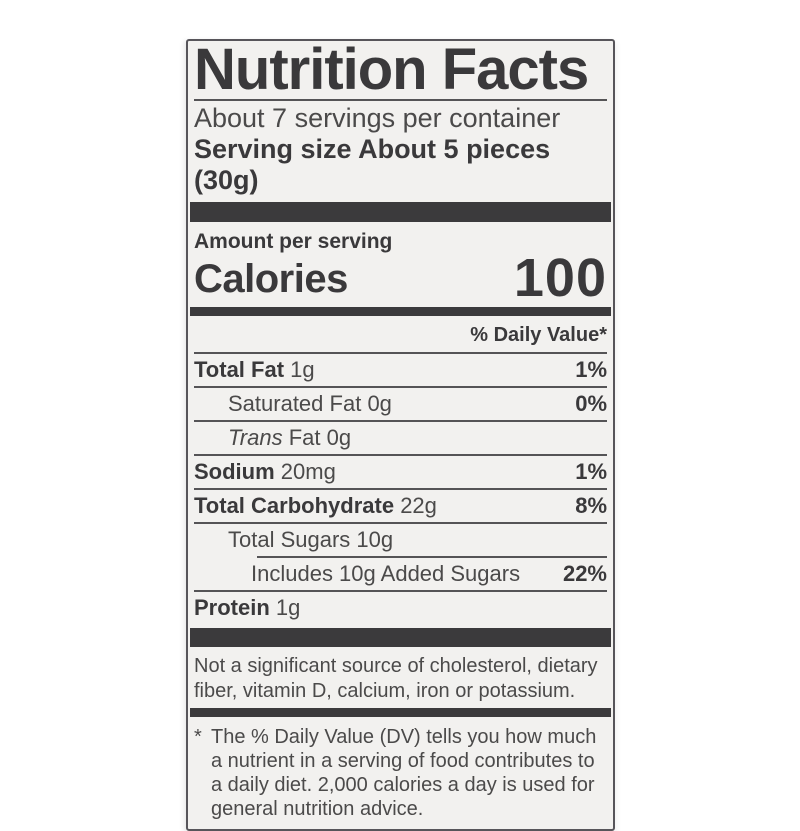 Image resolution: width=800 pixels, height=831 pixels. I want to click on calories-value: 100, so click(560, 278).